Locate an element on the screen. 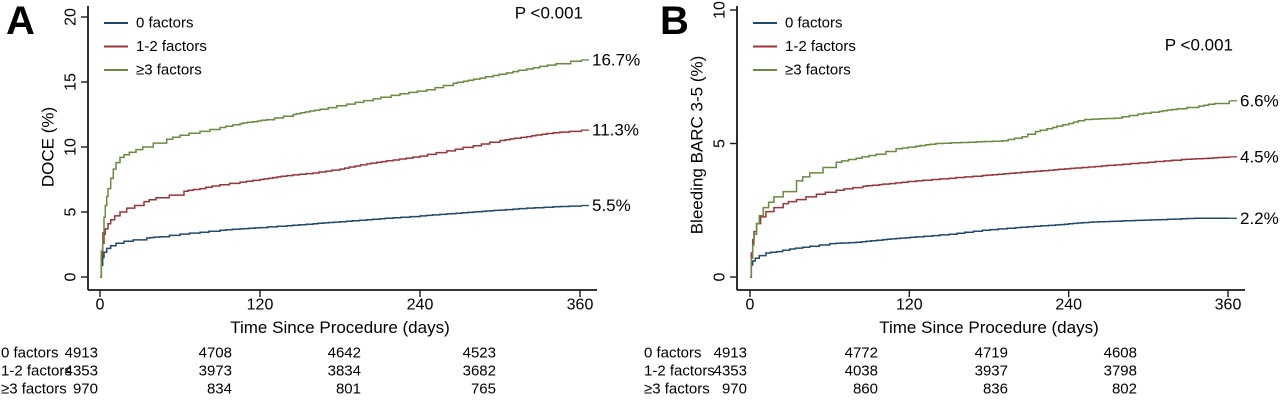  risk-value: 4608 is located at coordinates (1120, 352).